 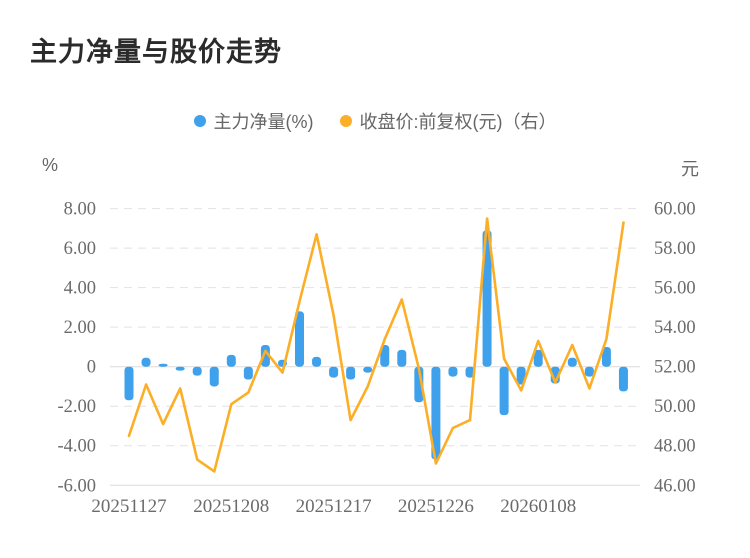 What do you see at coordinates (50, 165) in the screenshot?
I see `left-axis-unit: %` at bounding box center [50, 165].